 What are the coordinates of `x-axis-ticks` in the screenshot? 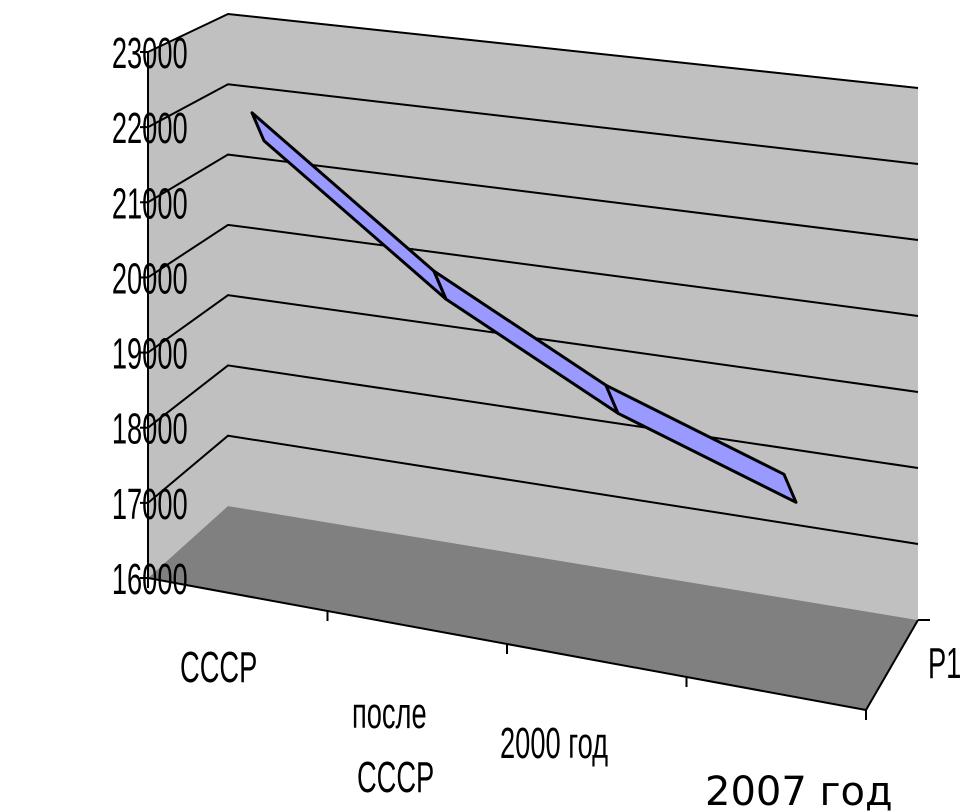 It's located at (538, 649).